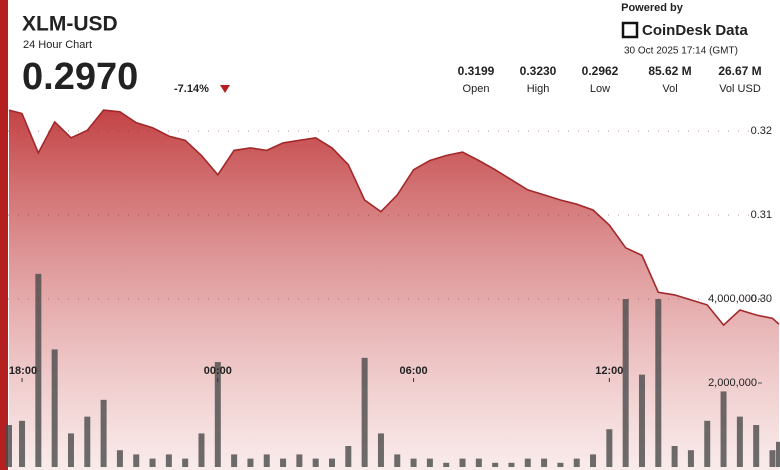  What do you see at coordinates (70, 24) in the screenshot?
I see `symbol: XLM-USD` at bounding box center [70, 24].